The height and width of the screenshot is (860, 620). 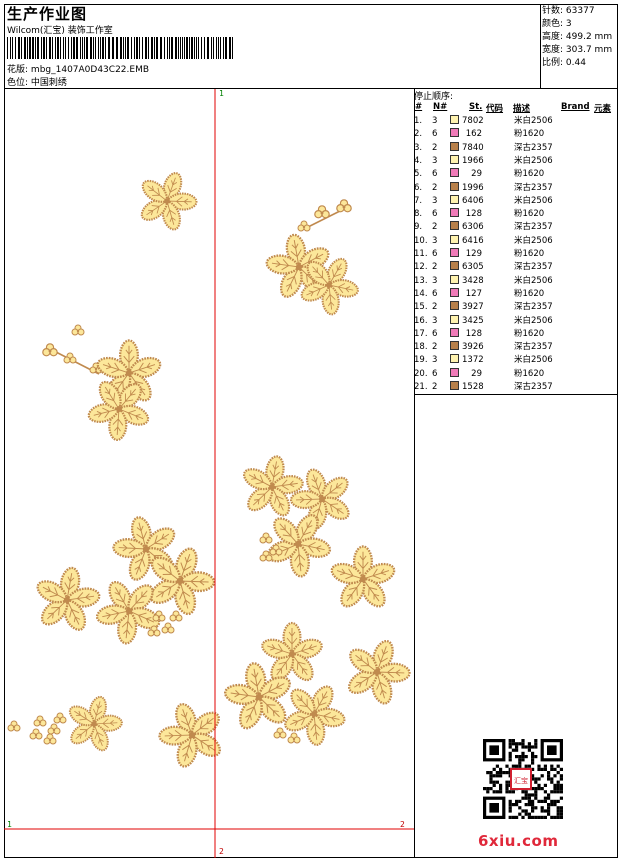 What do you see at coordinates (473, 134) in the screenshot?
I see `row-stitches: 162` at bounding box center [473, 134].